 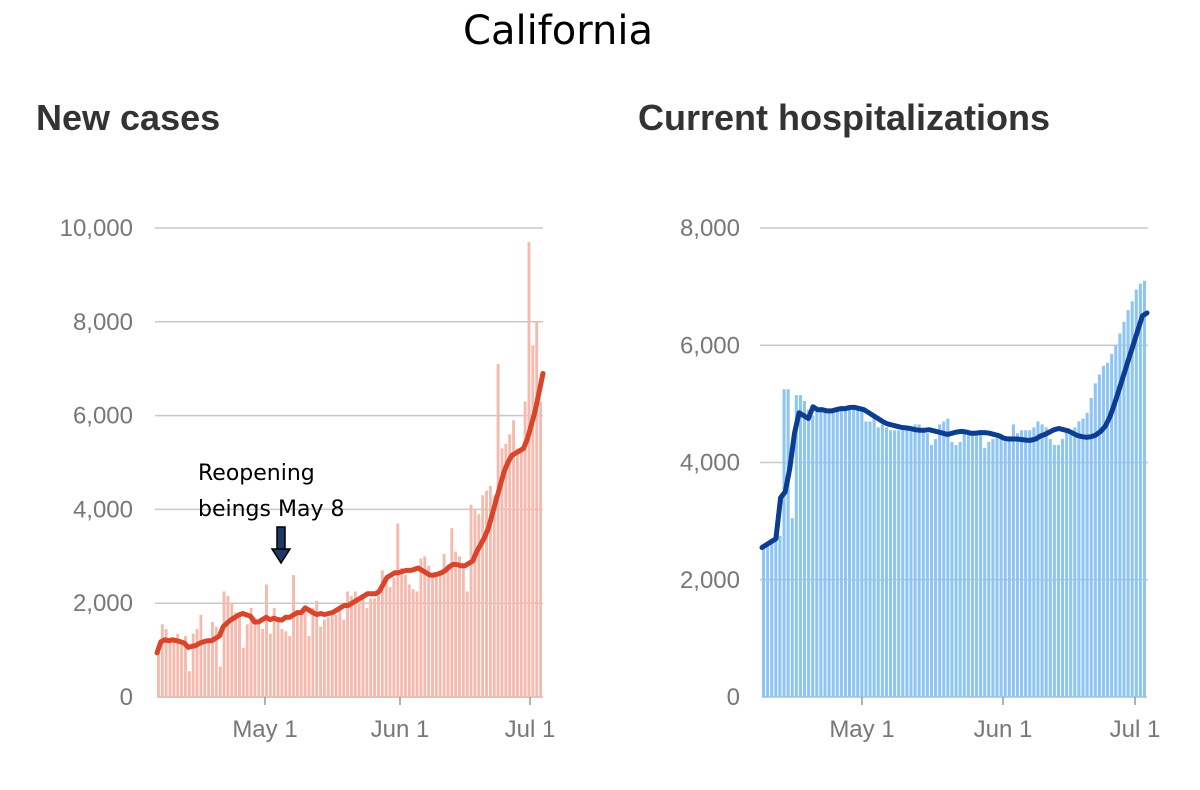 I want to click on new-cases-x-axis: May 1 Jun 1 Jul 1, so click(x=393, y=720).